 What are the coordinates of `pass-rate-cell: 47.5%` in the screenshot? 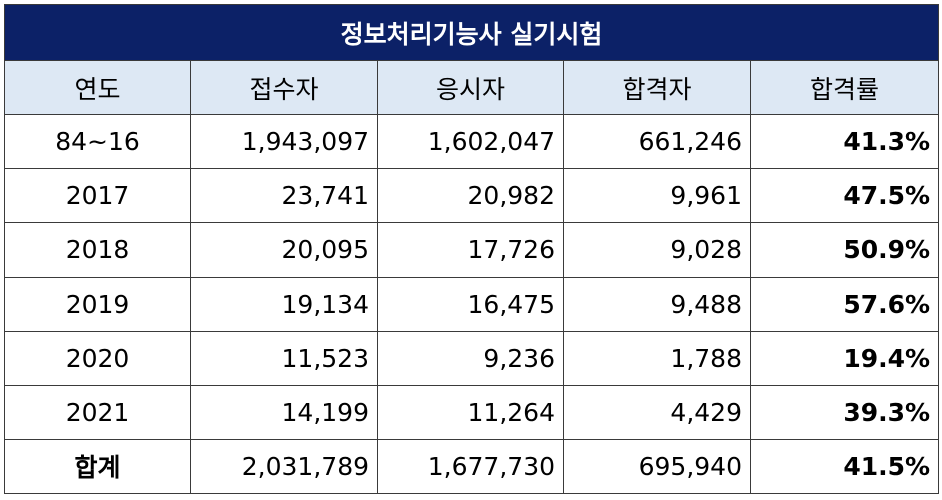 It's located at (844, 196).